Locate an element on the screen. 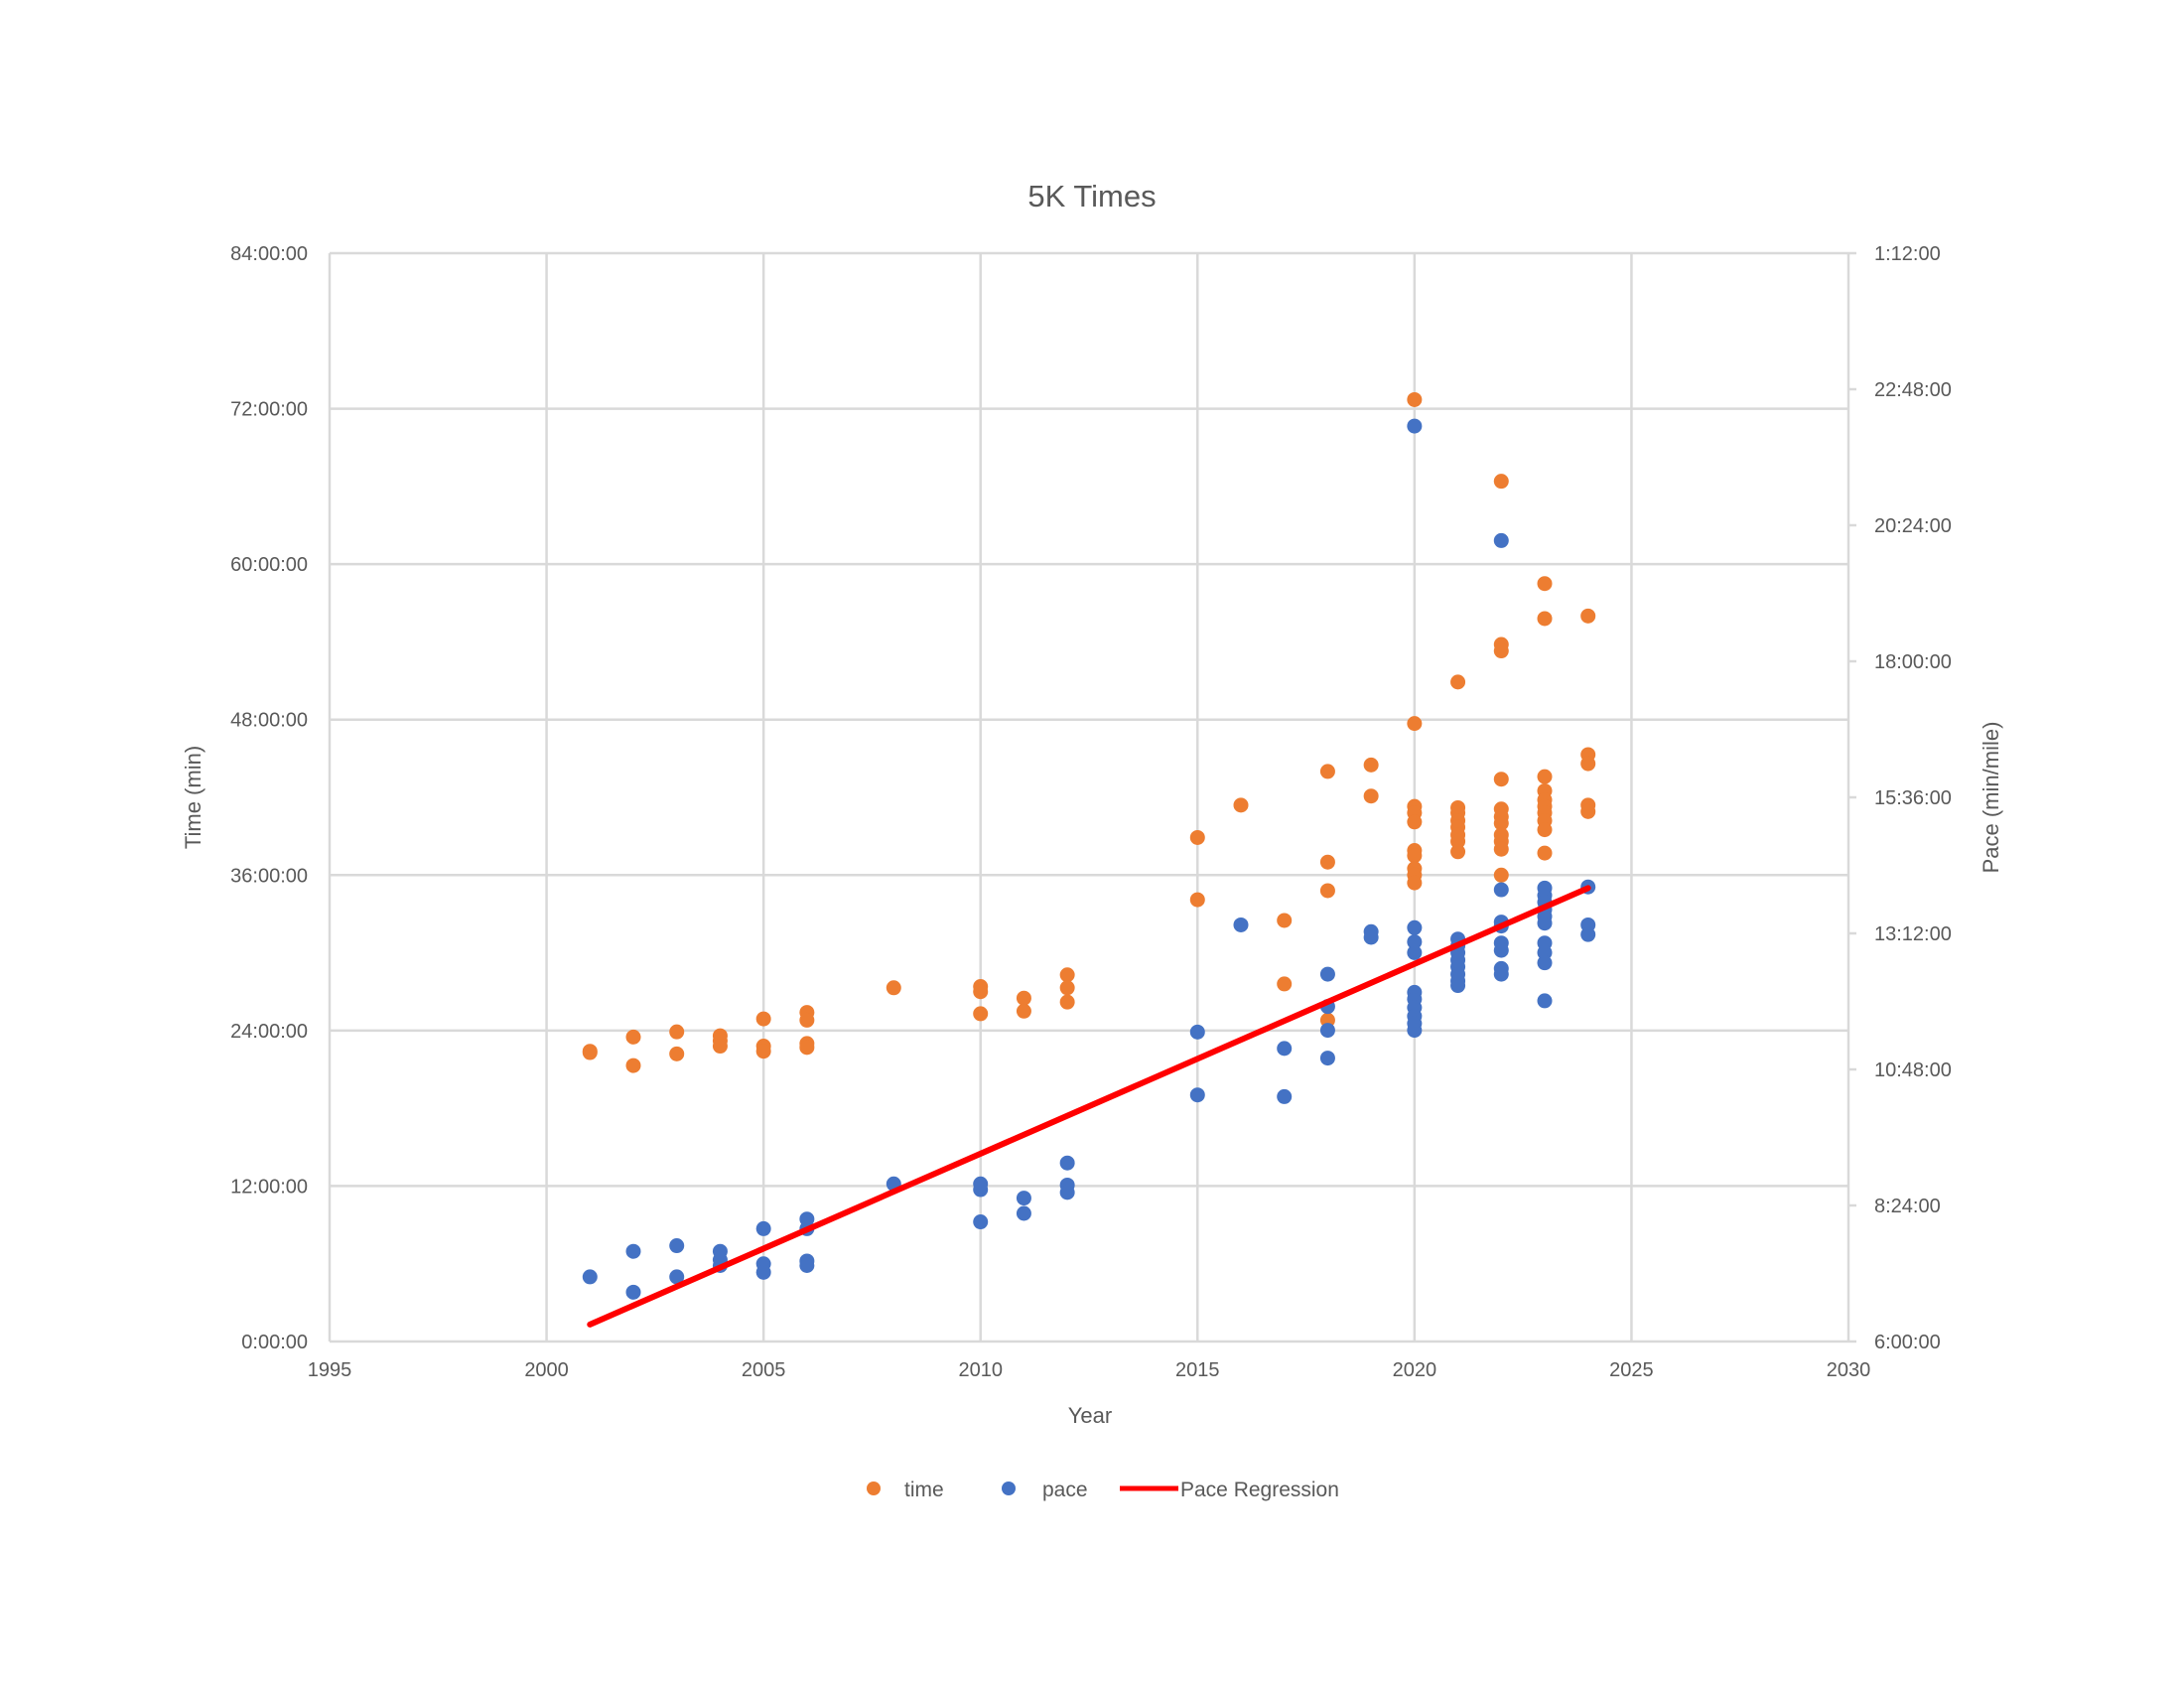 This screenshot has width=2184, height=1693. x-axis-label: Year is located at coordinates (1090, 1415).